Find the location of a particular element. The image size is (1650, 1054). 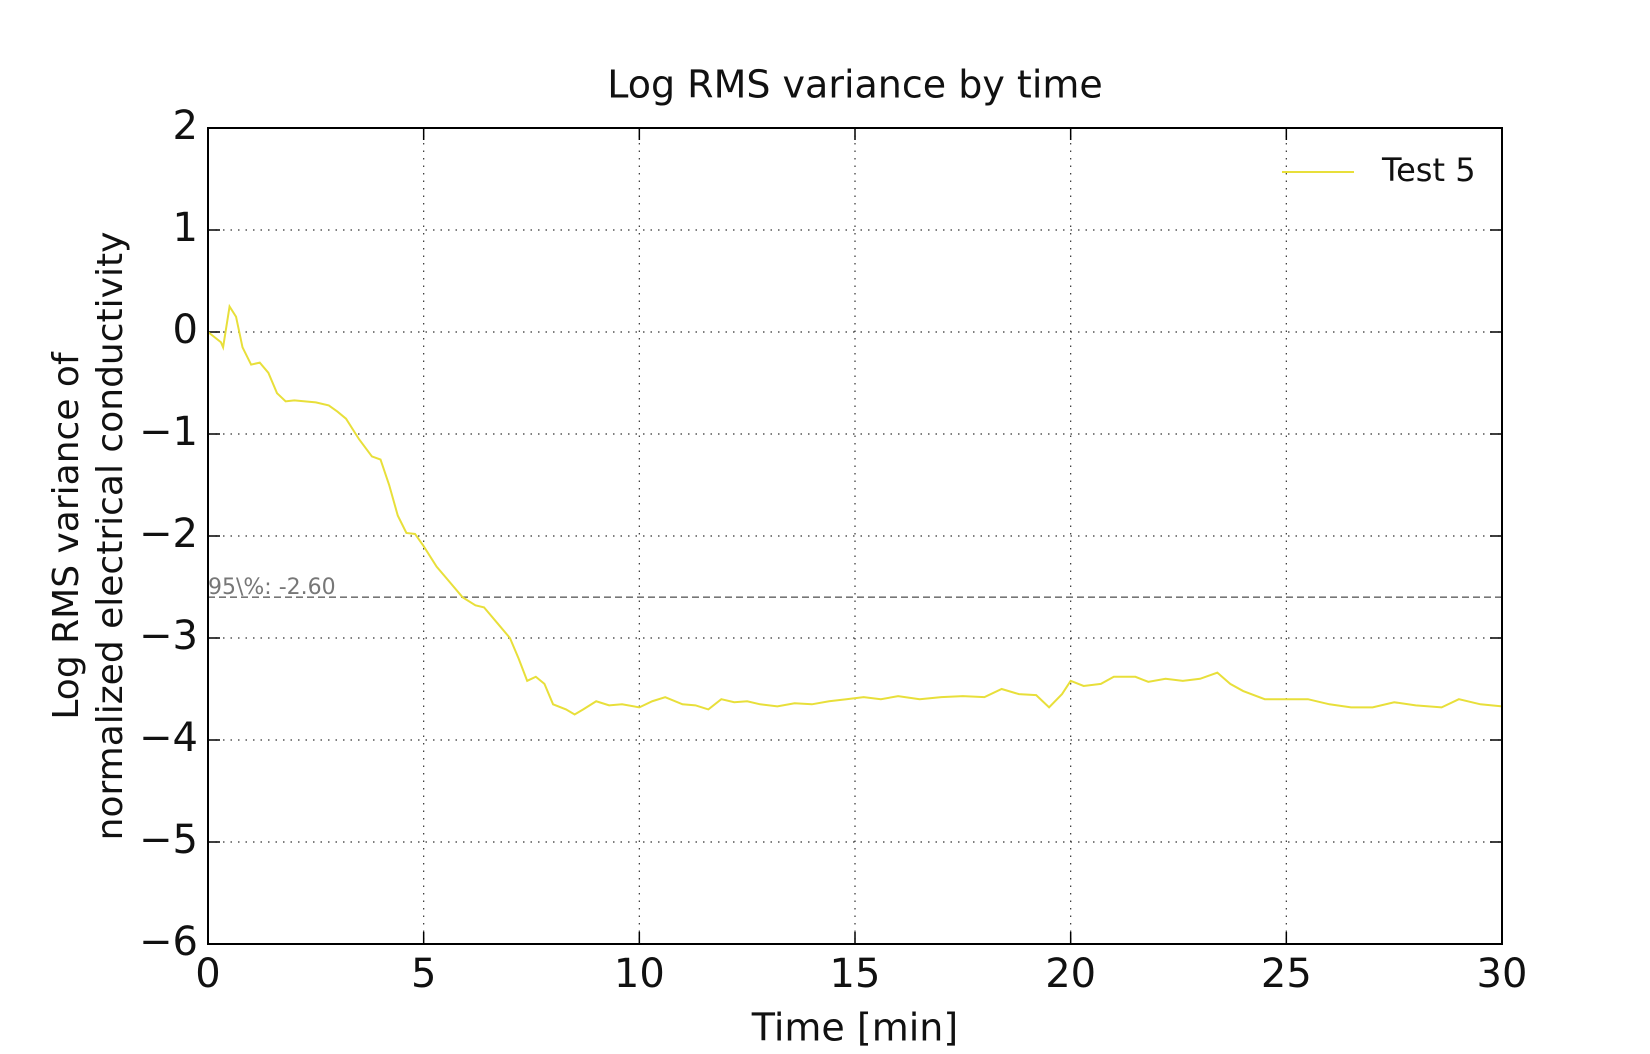

y-tick-label: −5 is located at coordinates (168, 840).